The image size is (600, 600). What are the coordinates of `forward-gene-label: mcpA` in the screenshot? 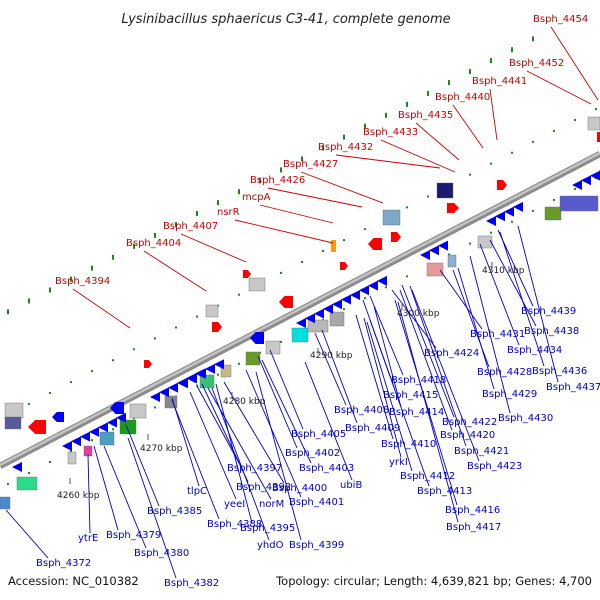 It's located at (256, 197).